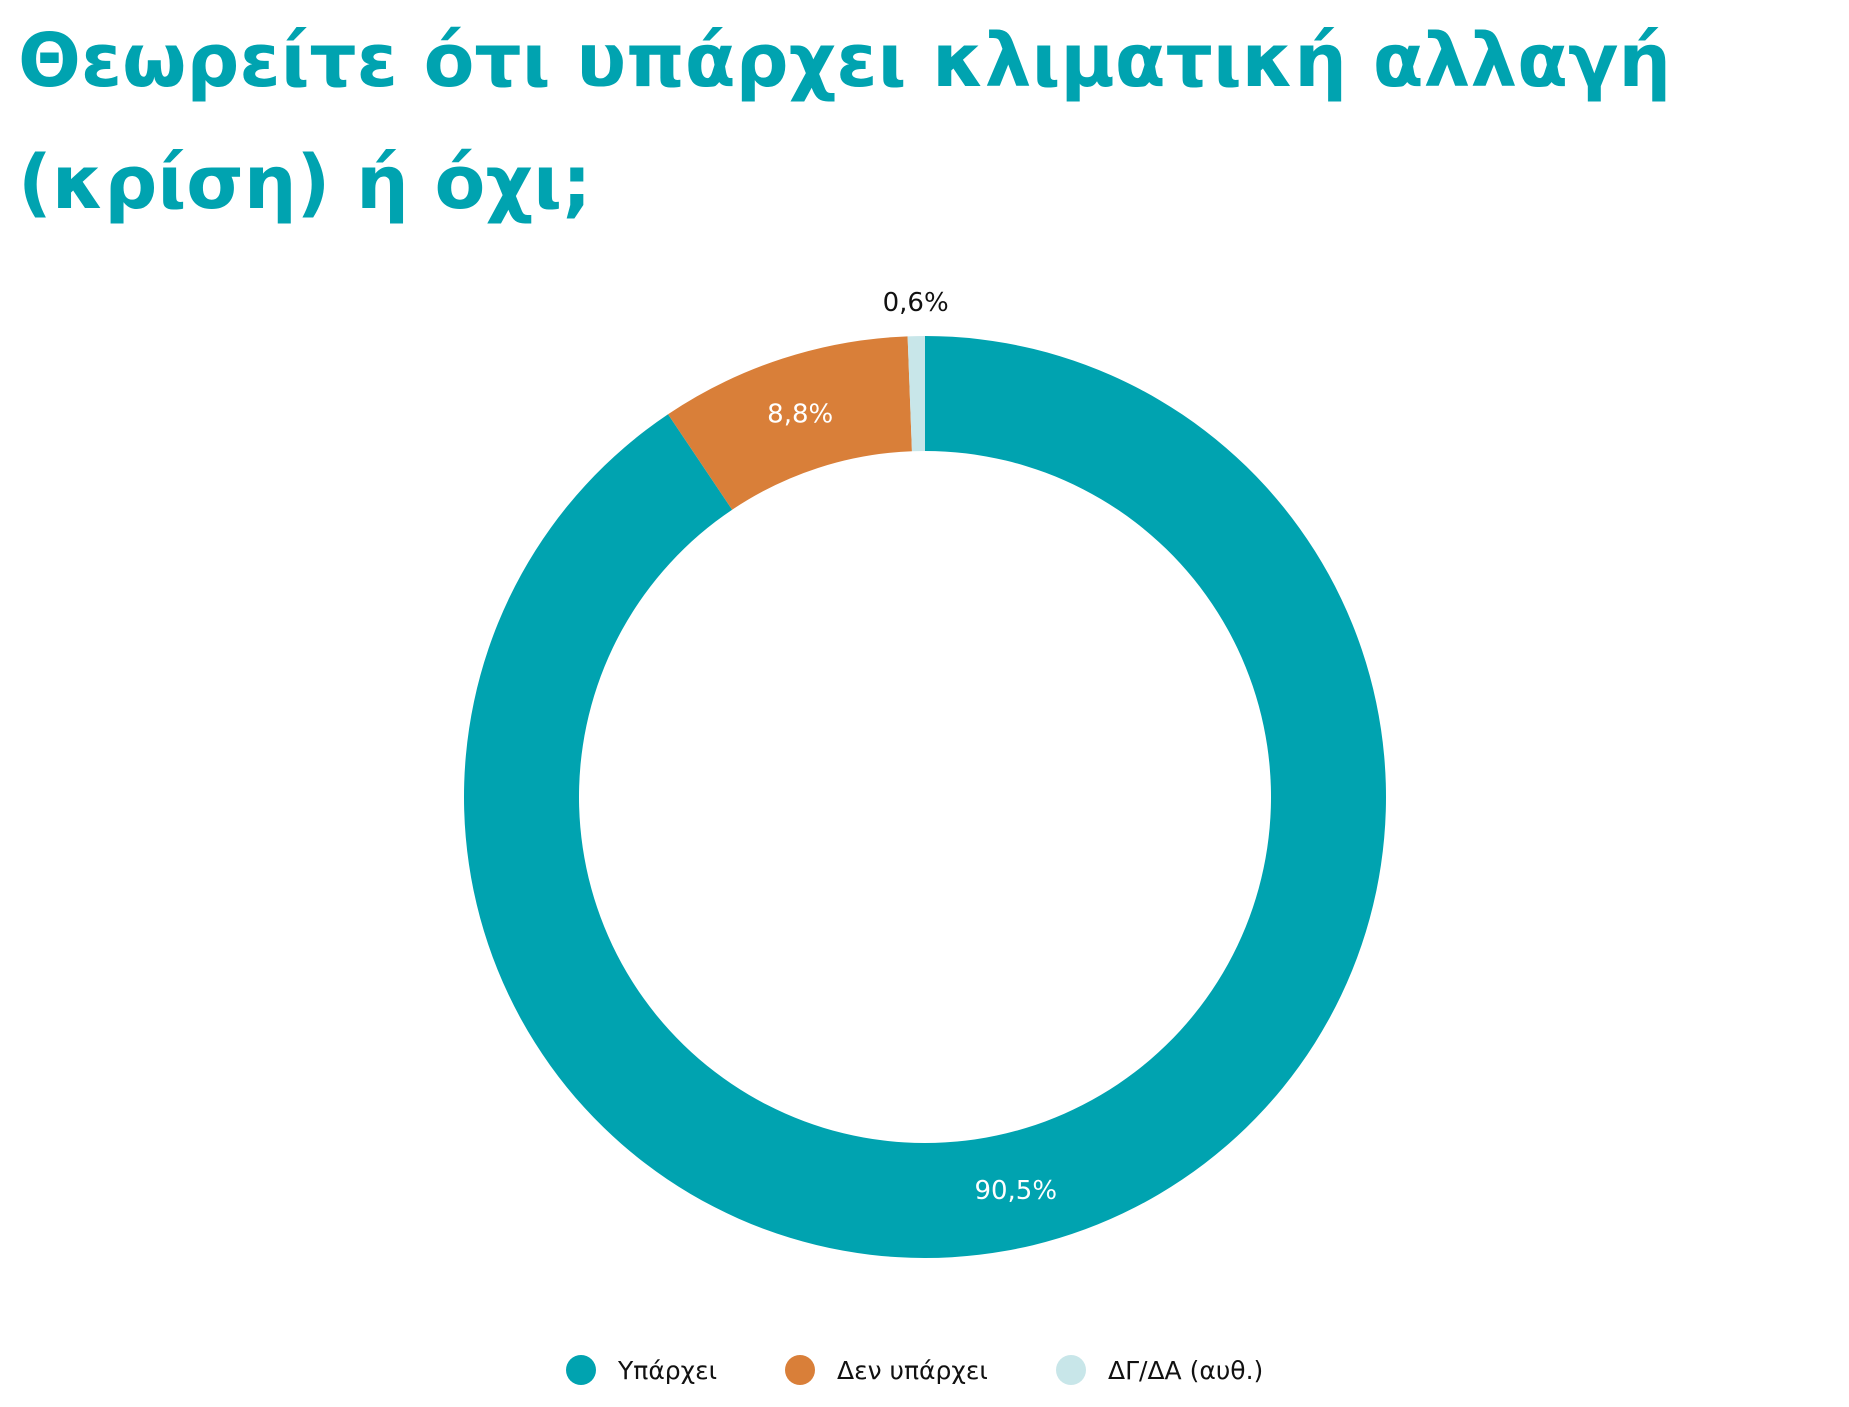 The width and height of the screenshot is (1849, 1407). What do you see at coordinates (1186, 1370) in the screenshot?
I see `legend-label-dg-da: ΔΓ/ΔΑ (αυθ.)` at bounding box center [1186, 1370].